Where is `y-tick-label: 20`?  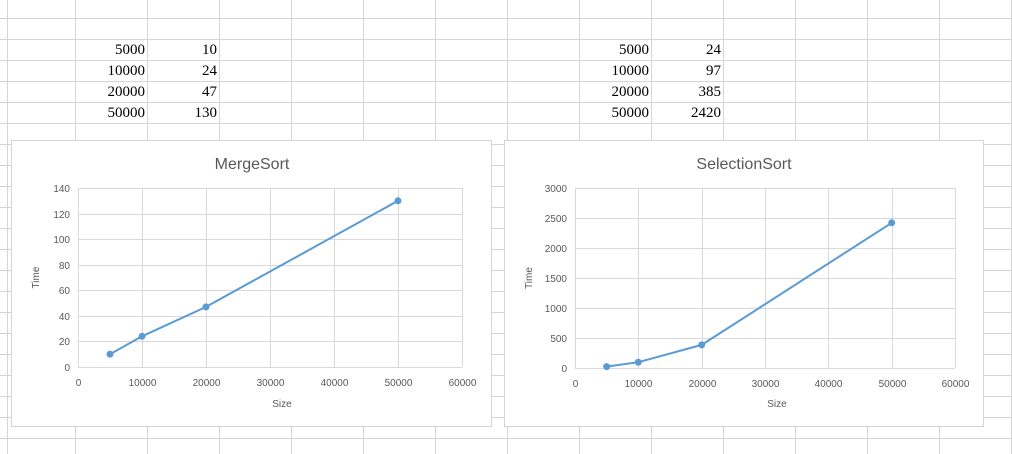 y-tick-label: 20 is located at coordinates (65, 342).